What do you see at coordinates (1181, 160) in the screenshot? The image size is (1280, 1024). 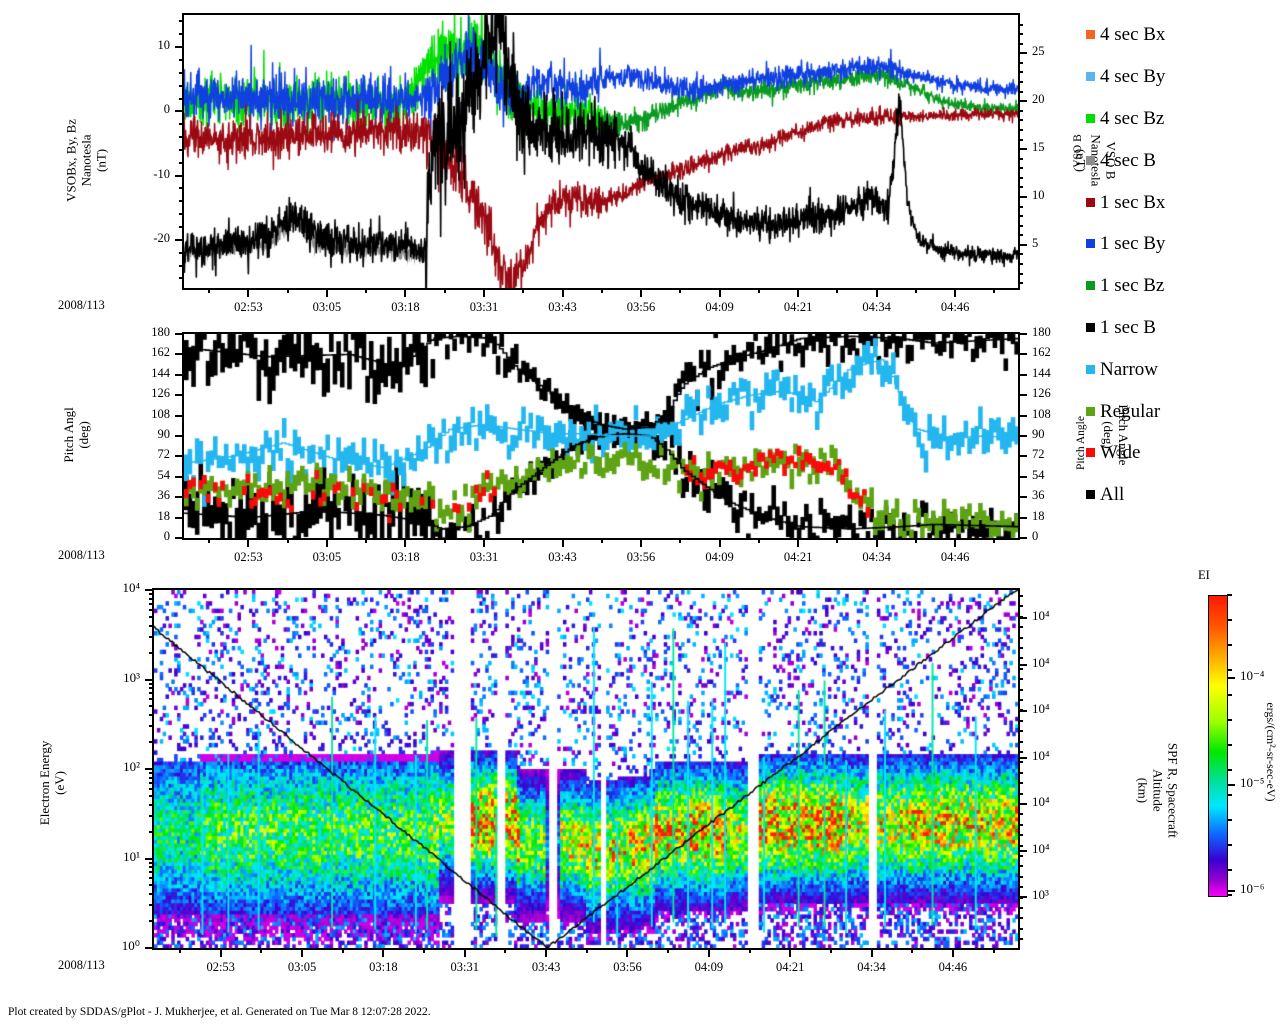 I see `legend-item: 4 sec B` at bounding box center [1181, 160].